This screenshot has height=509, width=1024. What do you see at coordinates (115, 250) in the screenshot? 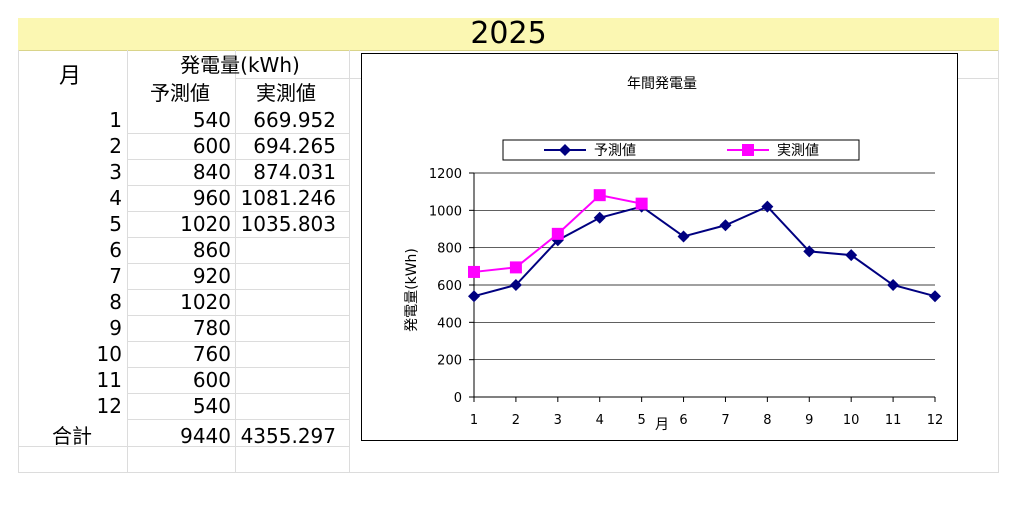
I see `row-month: 6` at bounding box center [115, 250].